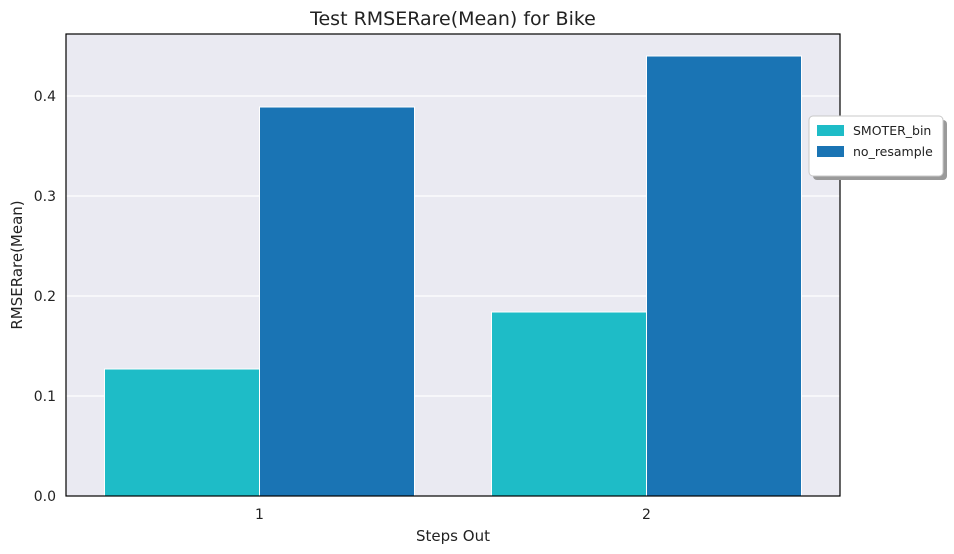 The image size is (954, 554). Describe the element at coordinates (259, 515) in the screenshot. I see `x-tick-label: 1` at that location.